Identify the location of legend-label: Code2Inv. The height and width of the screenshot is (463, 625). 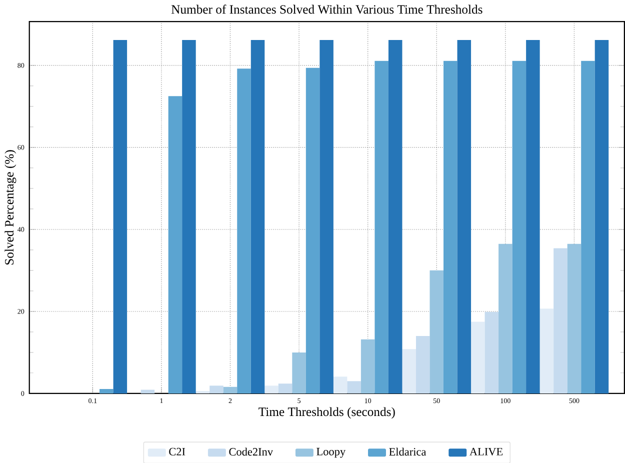
(251, 451).